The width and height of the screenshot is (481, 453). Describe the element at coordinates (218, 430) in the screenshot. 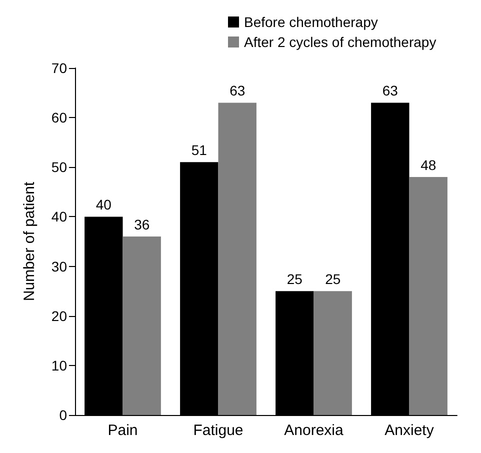

I see `x-tick-label: Fatigue` at that location.